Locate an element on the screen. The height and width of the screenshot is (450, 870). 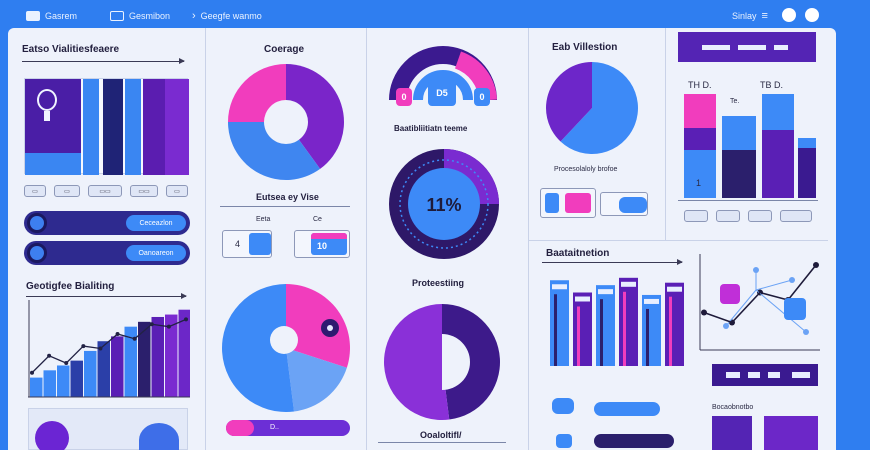
ring-value: 11% is located at coordinates (443, 205).